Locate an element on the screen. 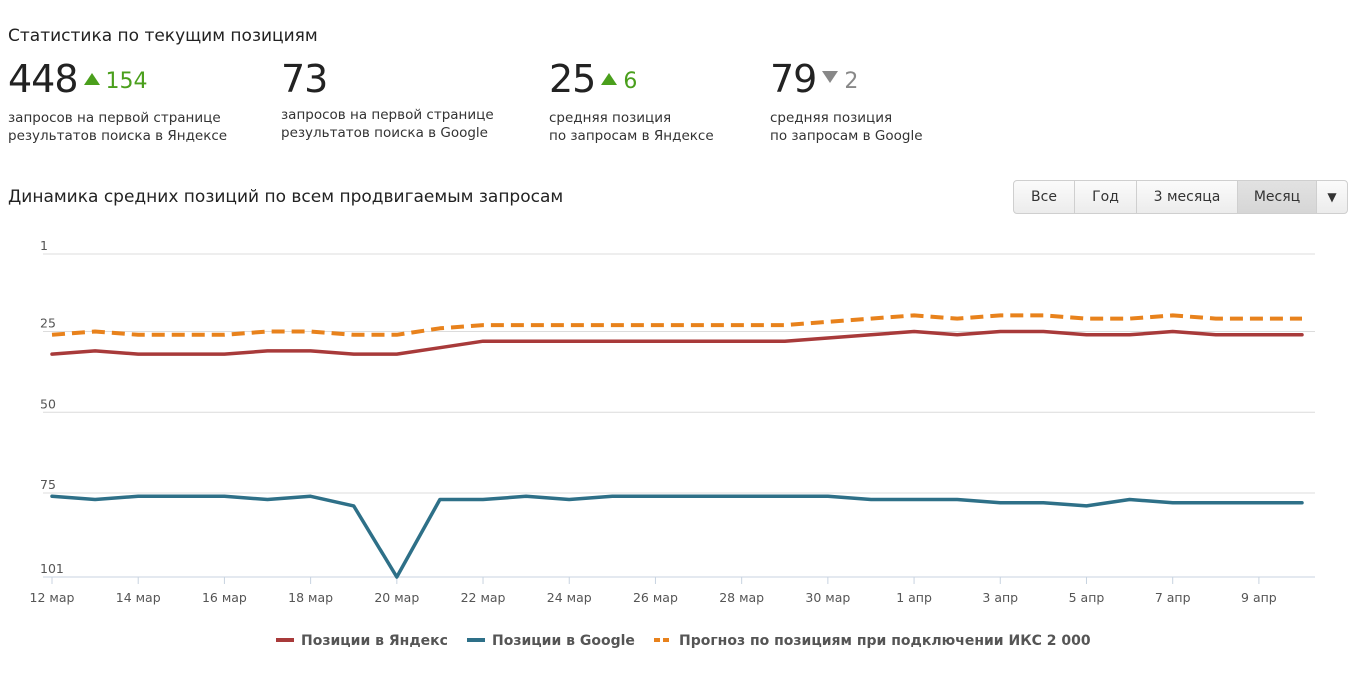 This screenshot has width=1352, height=677. x-tick-label: 20 мар is located at coordinates (396, 597).